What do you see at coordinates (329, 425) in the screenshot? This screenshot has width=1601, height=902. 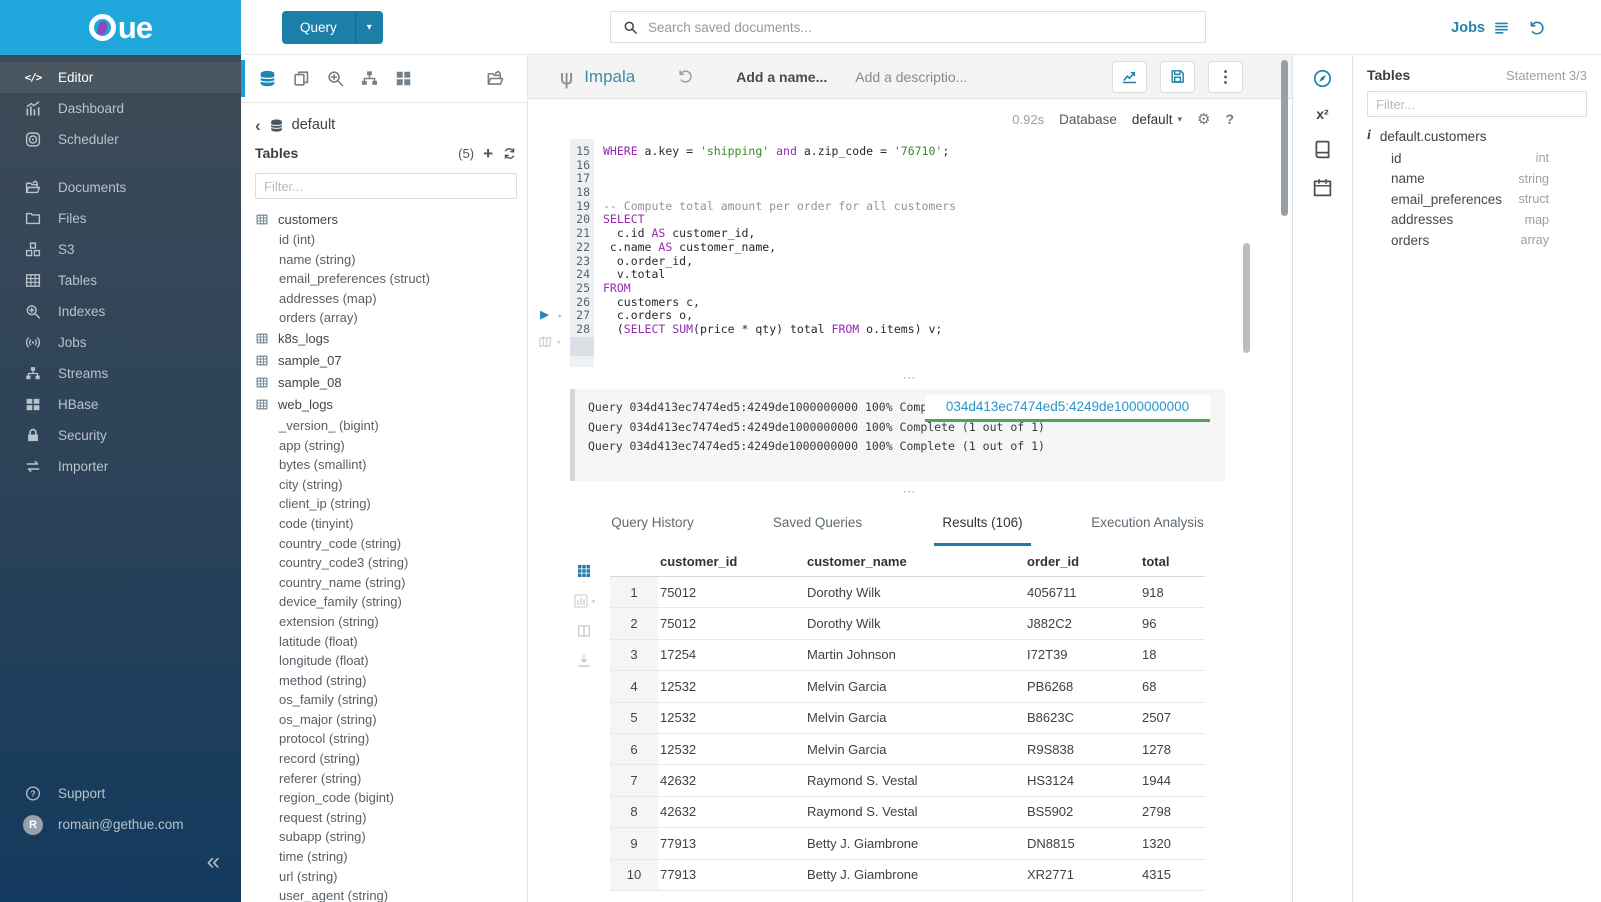 I see `column-item-version: _version_ (bigint)` at bounding box center [329, 425].